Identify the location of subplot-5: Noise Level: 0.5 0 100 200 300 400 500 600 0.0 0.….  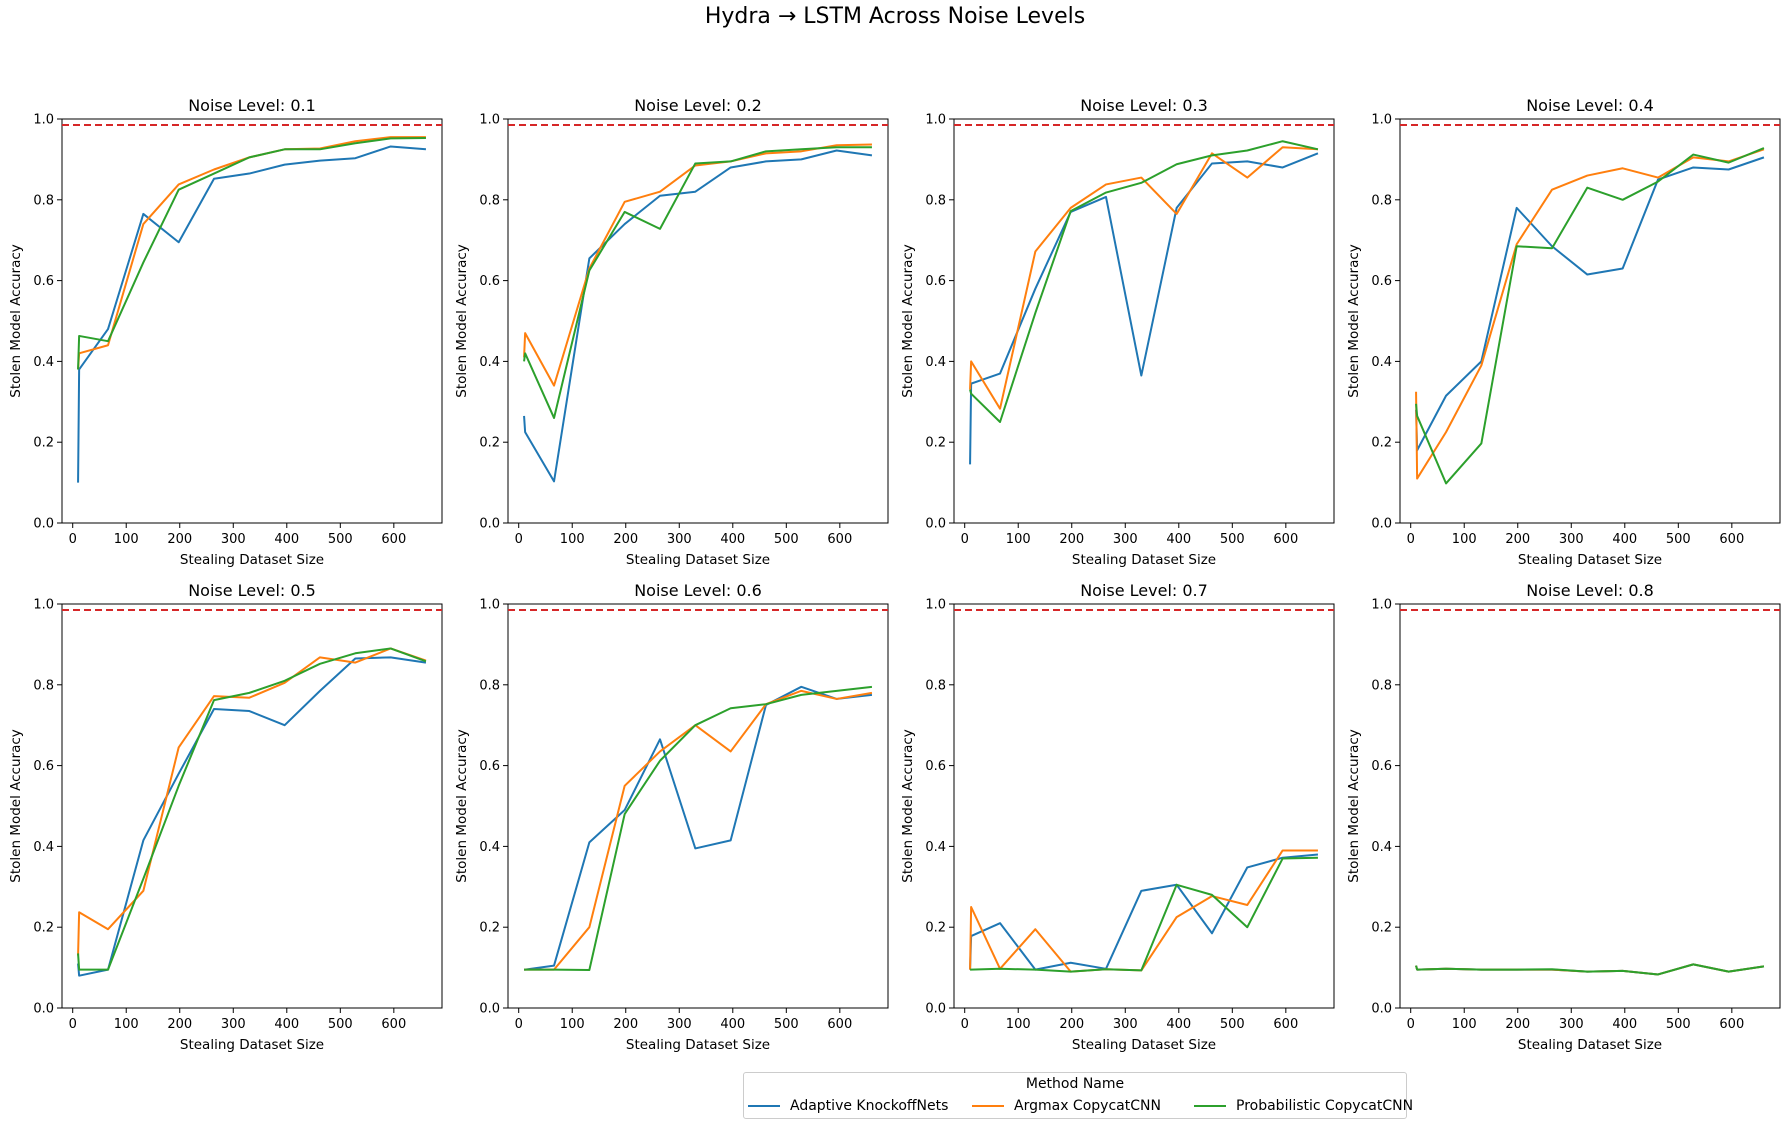
(225, 817).